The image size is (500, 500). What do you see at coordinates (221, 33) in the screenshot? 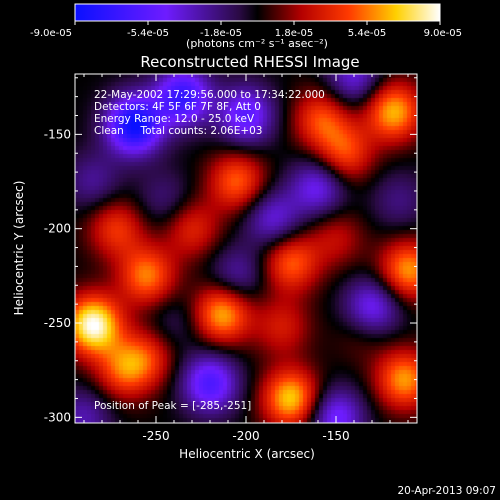
I see `colorbar-tick-label: -1.8e-05` at bounding box center [221, 33].